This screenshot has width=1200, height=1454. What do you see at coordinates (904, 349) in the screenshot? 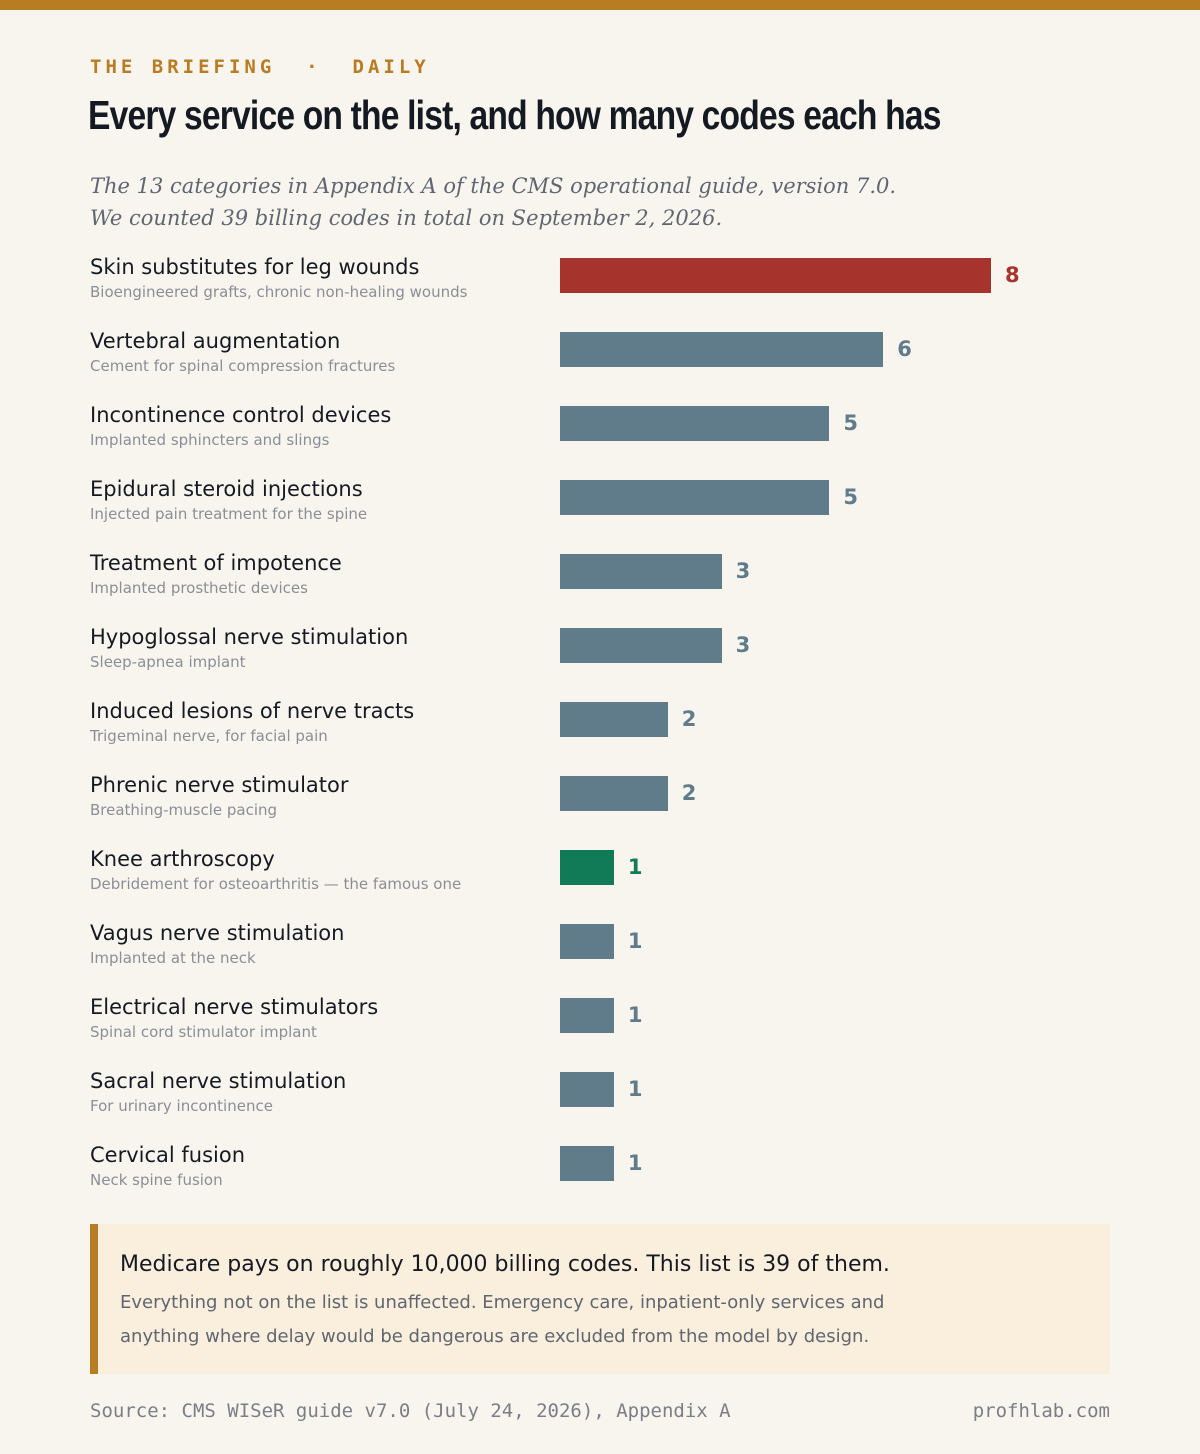
I see `bar-value-label: 6` at bounding box center [904, 349].